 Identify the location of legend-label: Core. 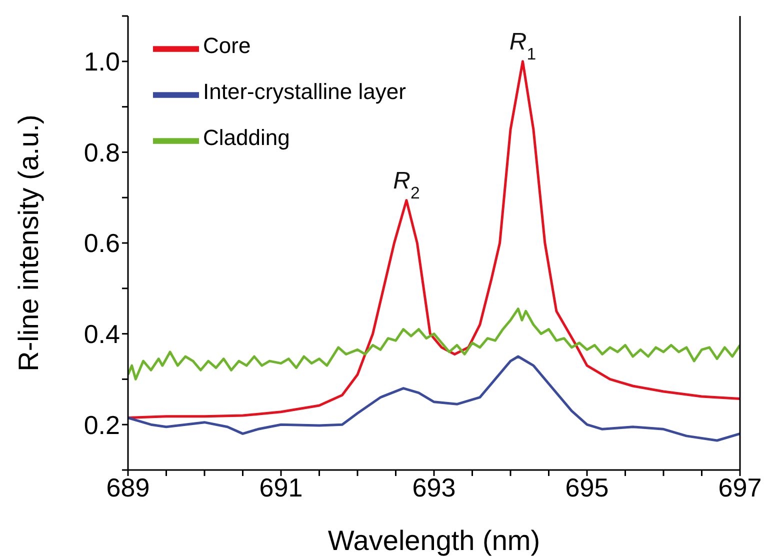
(227, 45).